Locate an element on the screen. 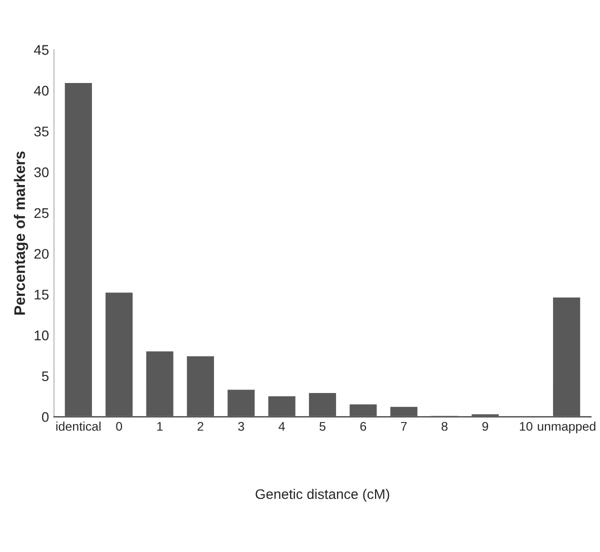 Image resolution: width=600 pixels, height=552 pixels. y-tick-label: 45 is located at coordinates (41, 50).